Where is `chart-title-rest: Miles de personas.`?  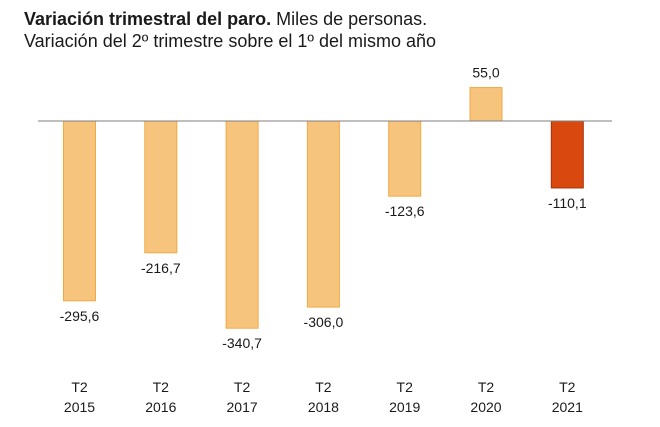 chart-title-rest: Miles de personas. is located at coordinates (349, 19).